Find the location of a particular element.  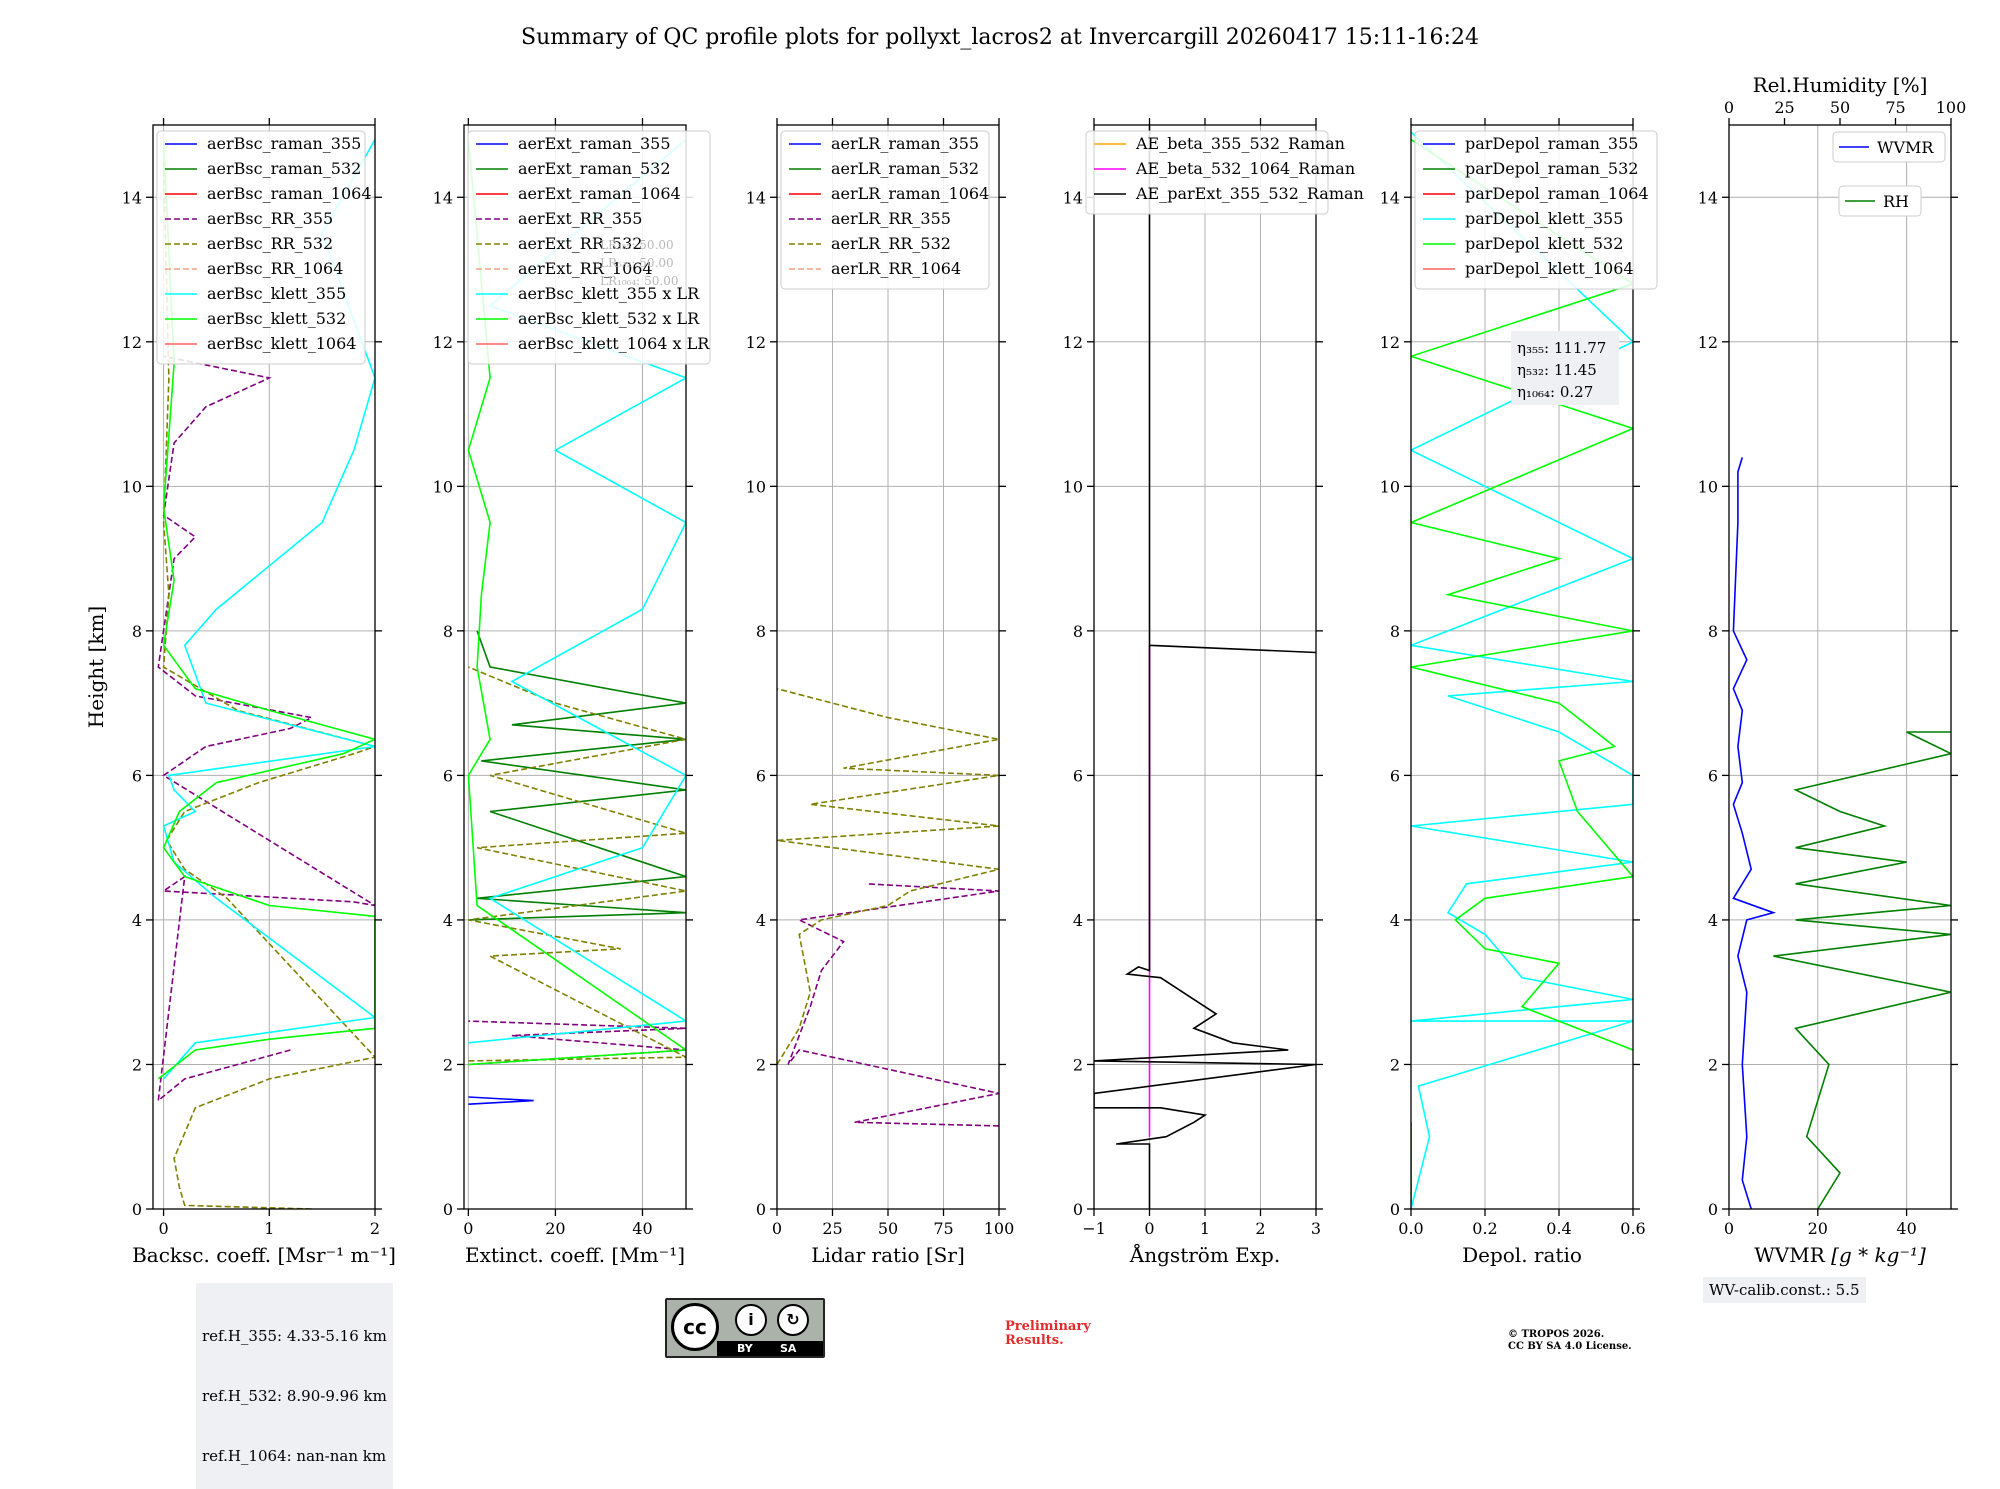

cc-license-badge: cc i ↻ BY SA is located at coordinates (745, 1328).